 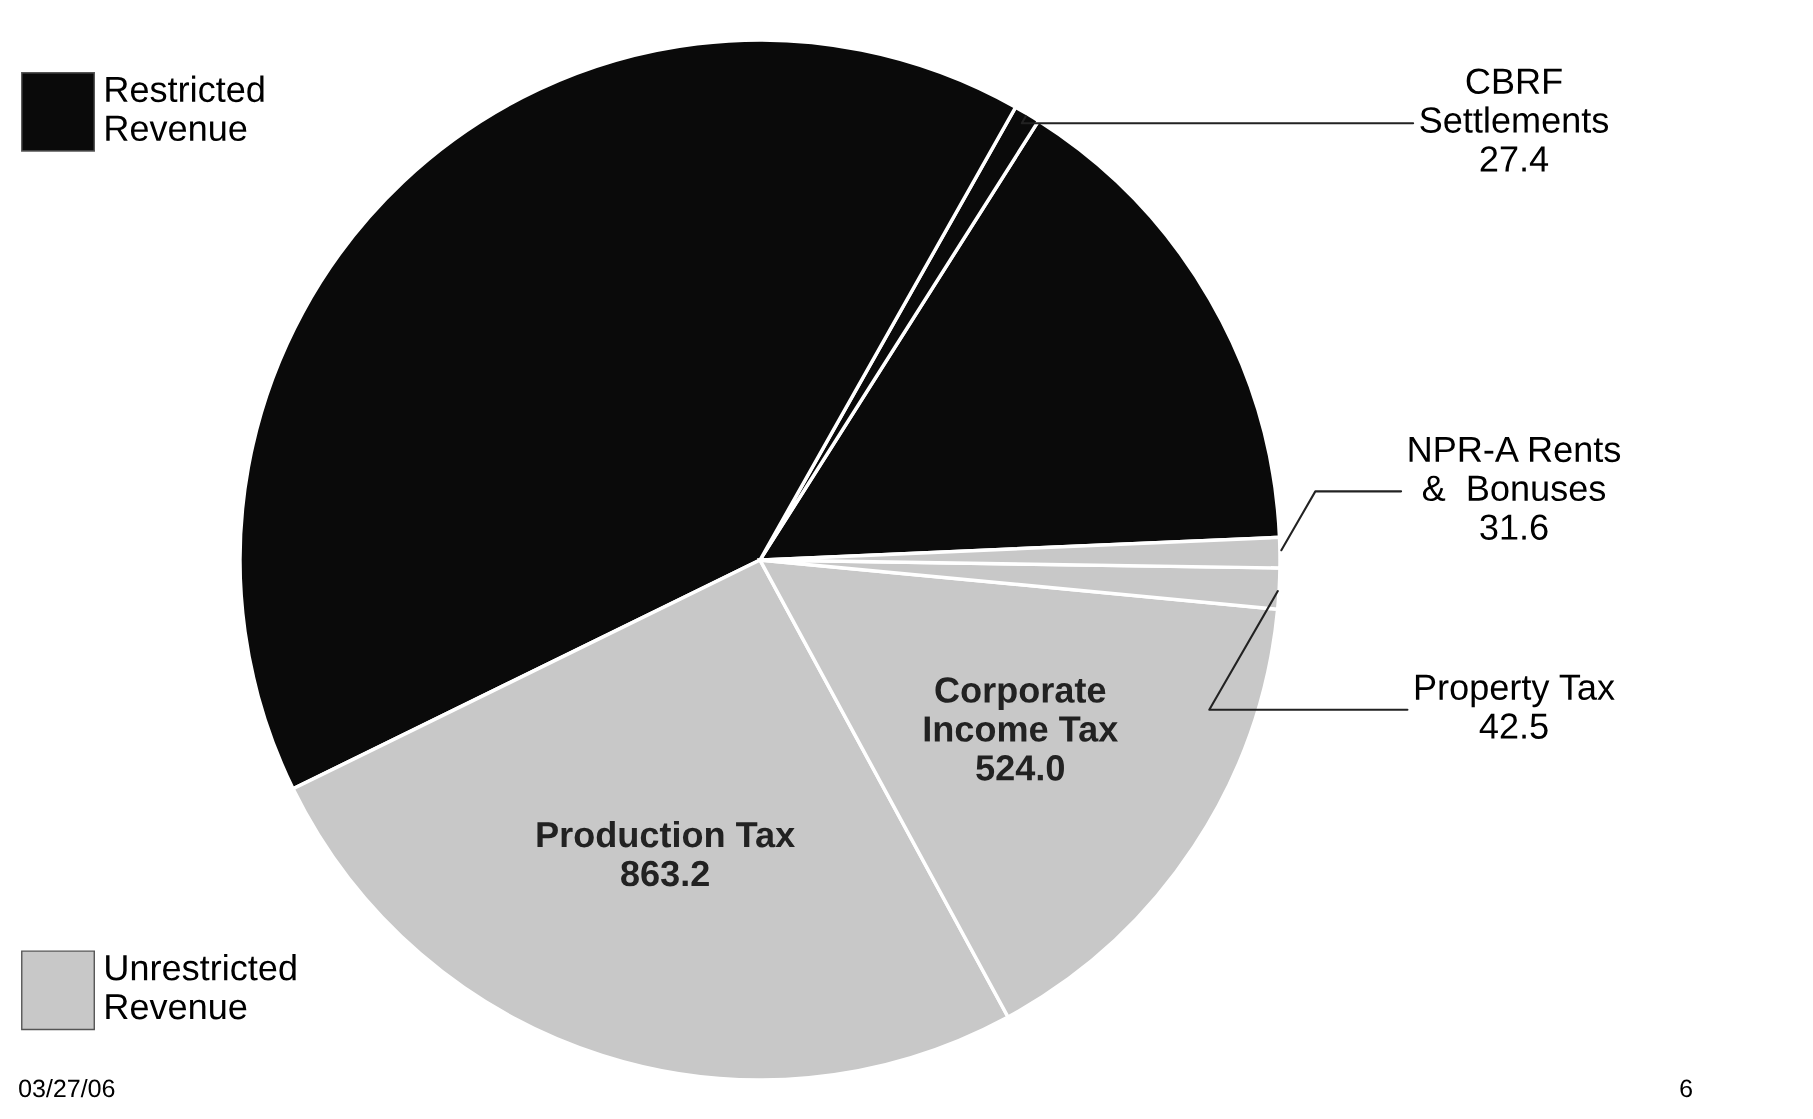 What do you see at coordinates (1686, 1088) in the screenshot?
I see `text: 6` at bounding box center [1686, 1088].